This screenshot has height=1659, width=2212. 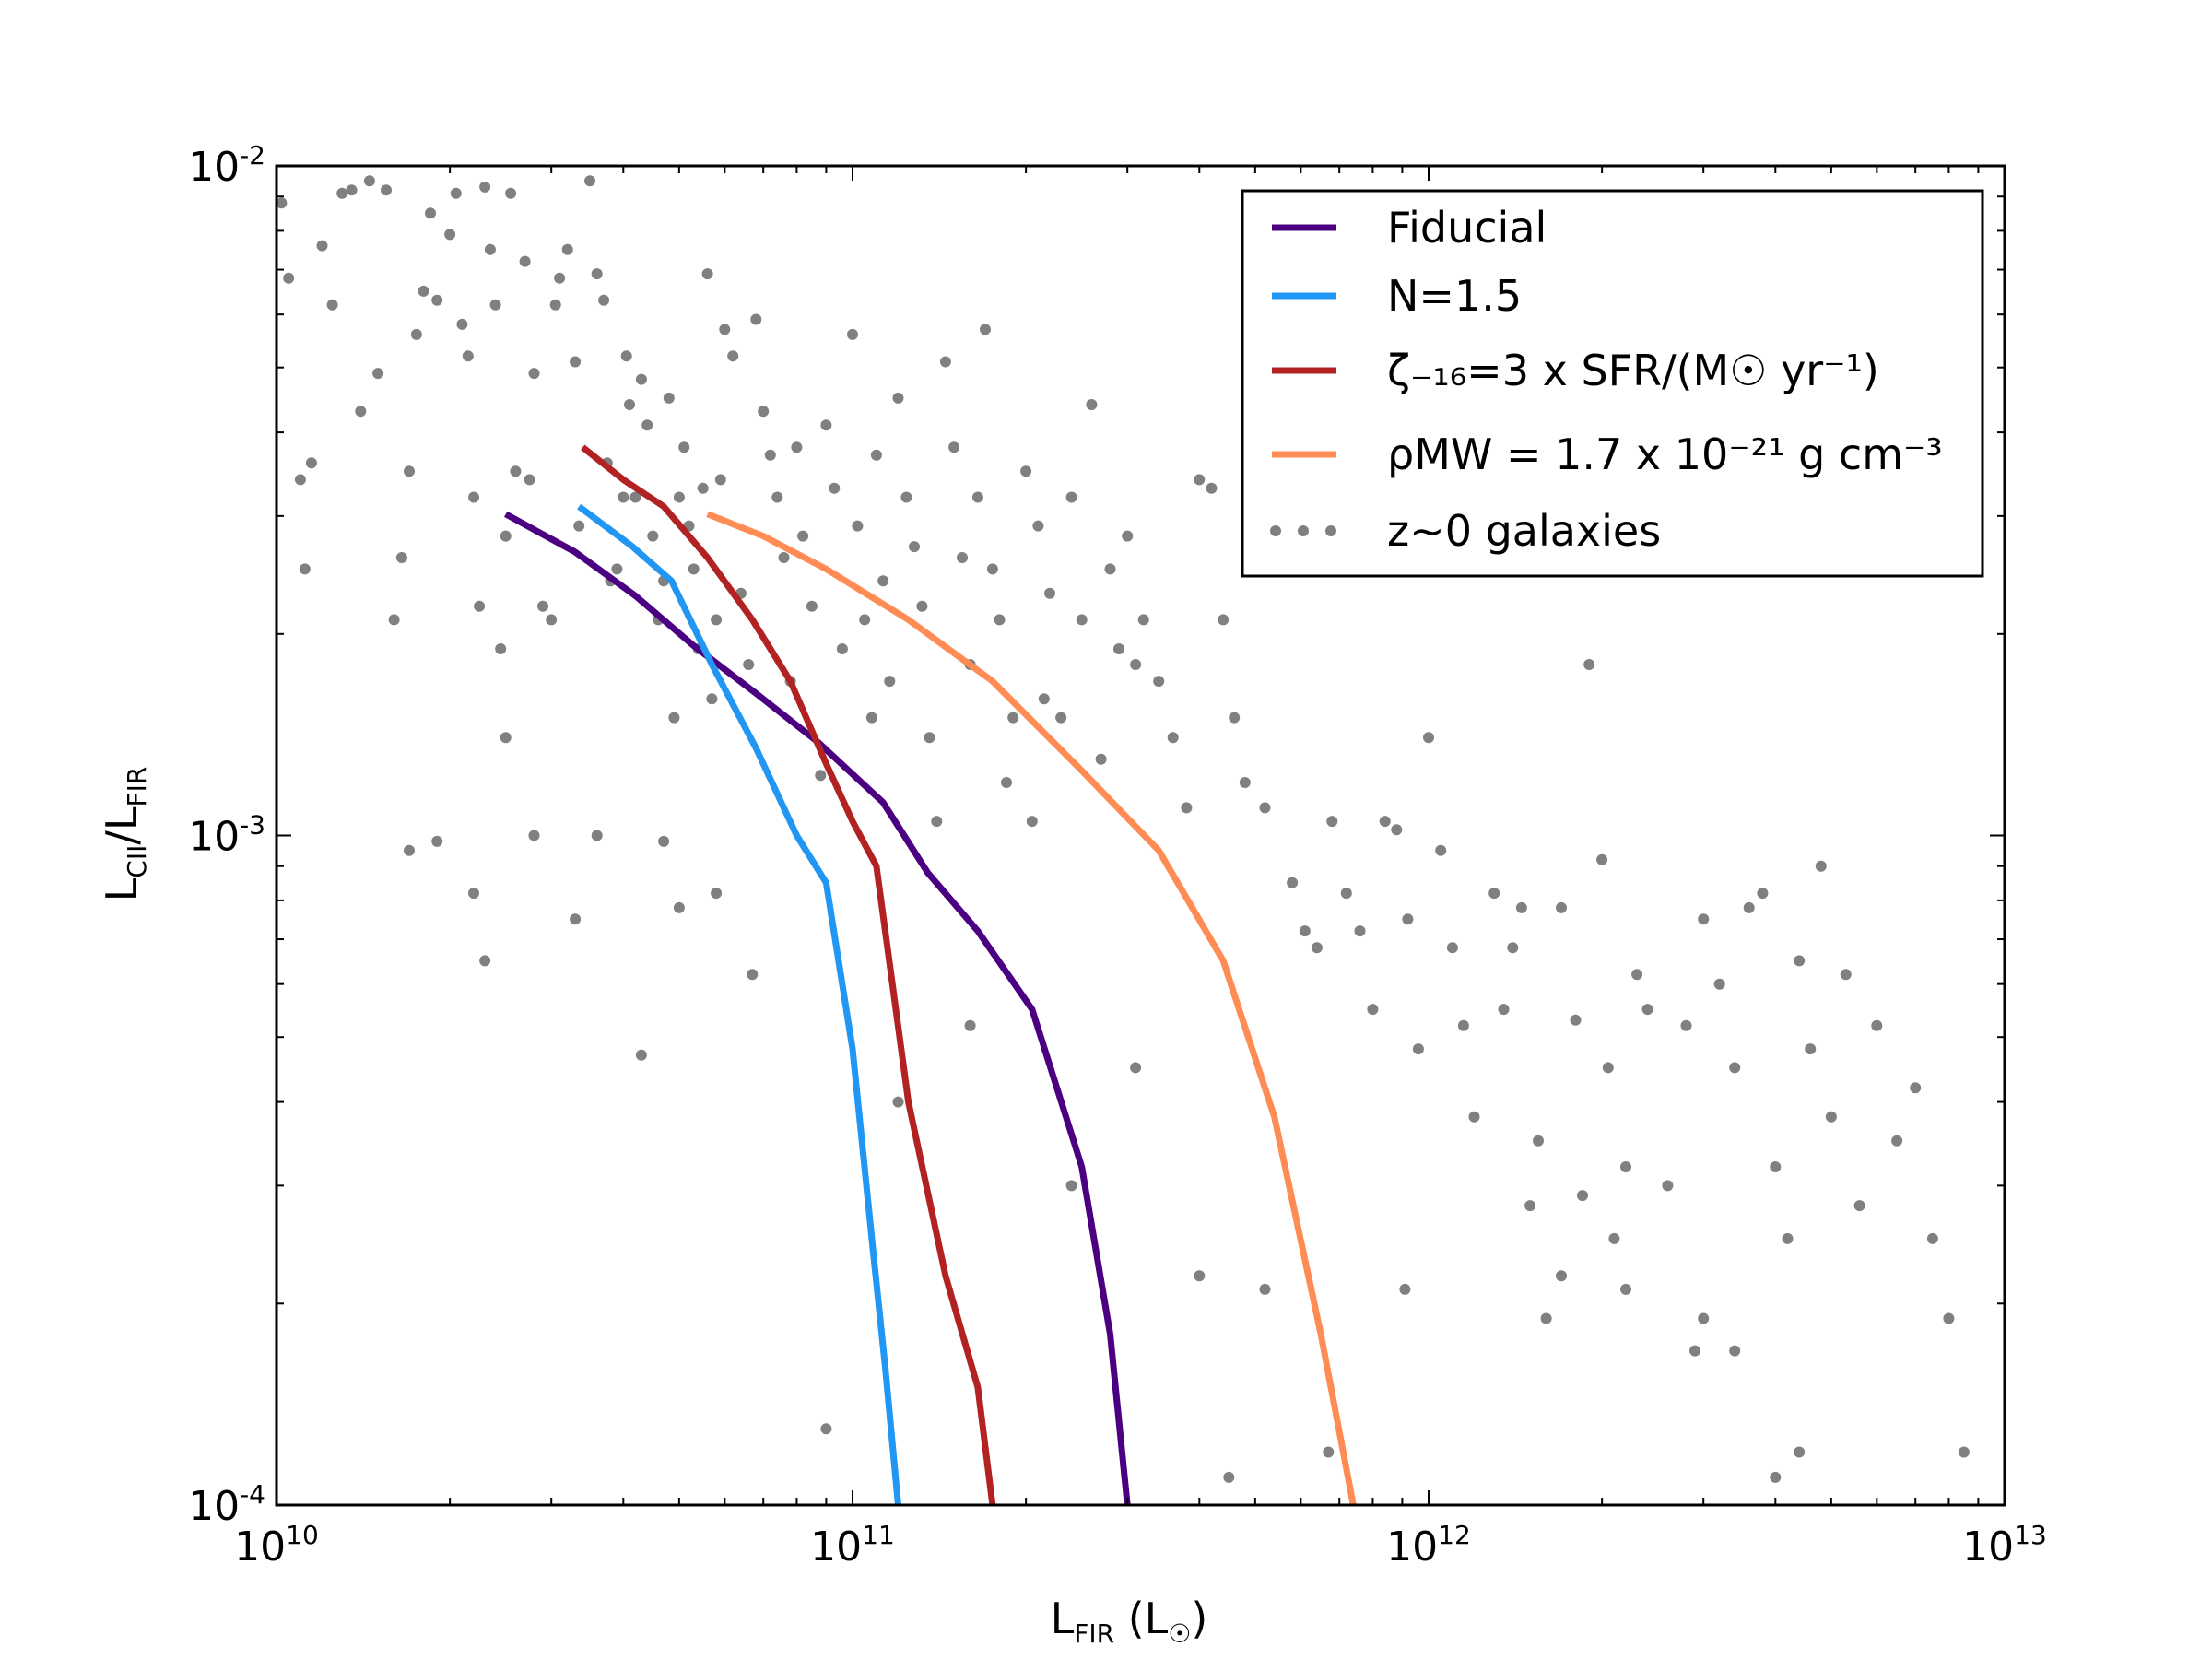 I want to click on y-axis-label-a-sub: CII, so click(x=137, y=861).